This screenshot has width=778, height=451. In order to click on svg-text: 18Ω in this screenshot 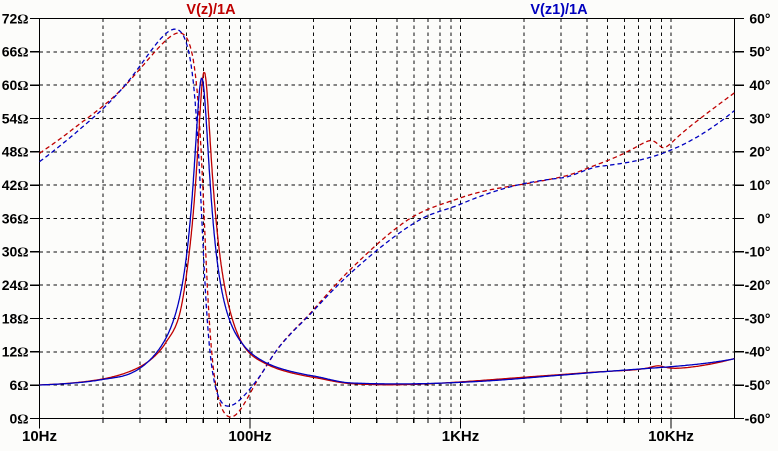, I will do `click(15, 318)`.